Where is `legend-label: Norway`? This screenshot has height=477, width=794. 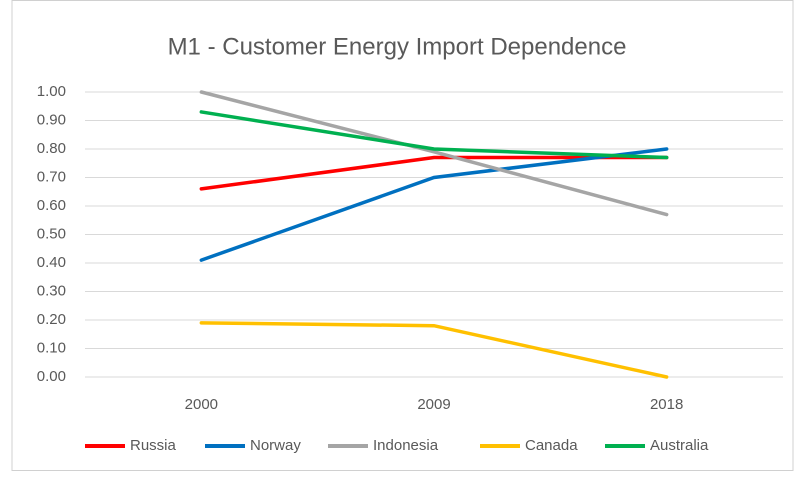 legend-label: Norway is located at coordinates (275, 445).